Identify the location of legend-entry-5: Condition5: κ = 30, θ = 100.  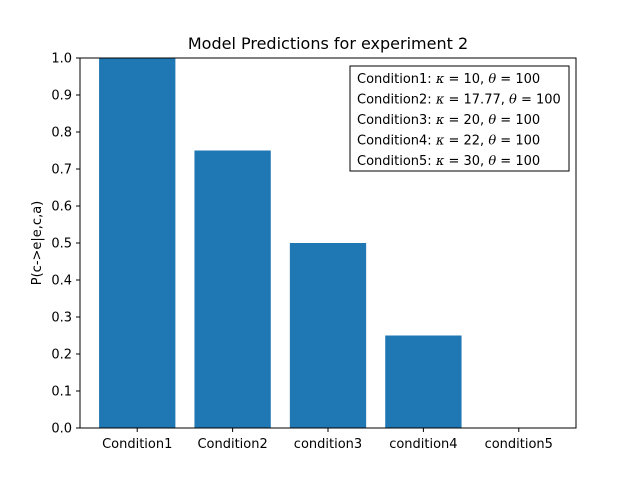
(448, 161).